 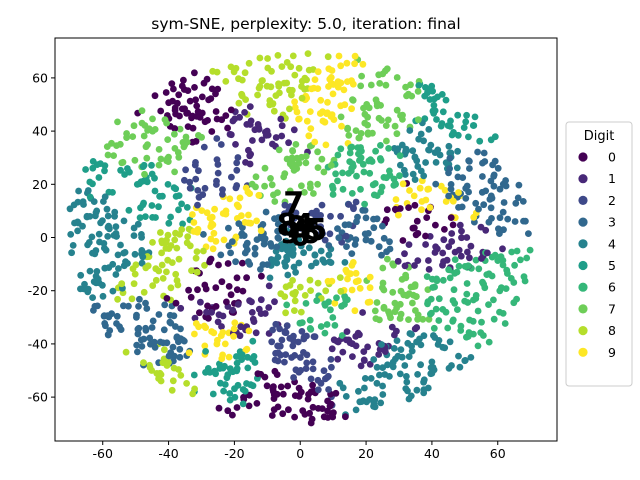 What do you see at coordinates (366, 453) in the screenshot?
I see `x-tick-label: 20` at bounding box center [366, 453].